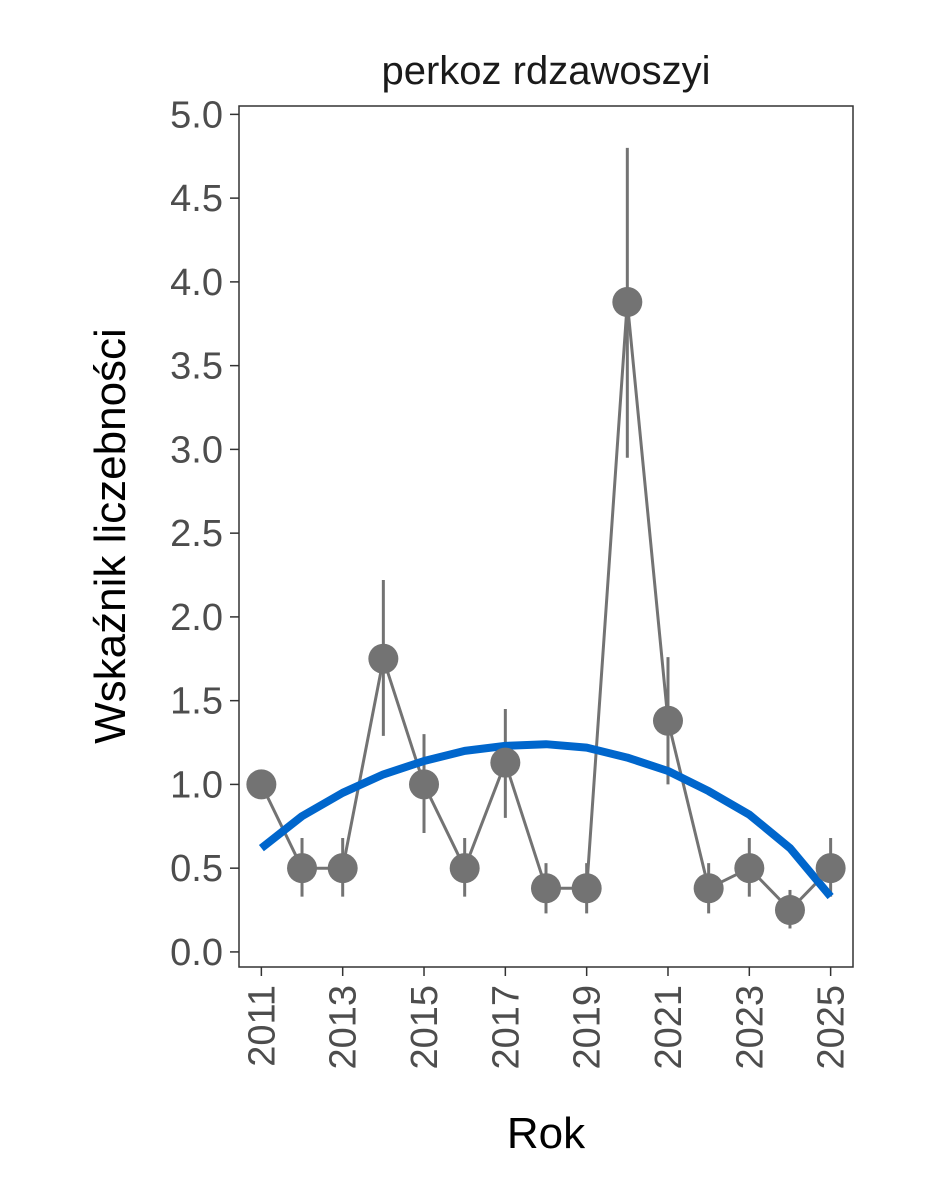  I want to click on y-tick-label: 4.5, so click(196, 199).